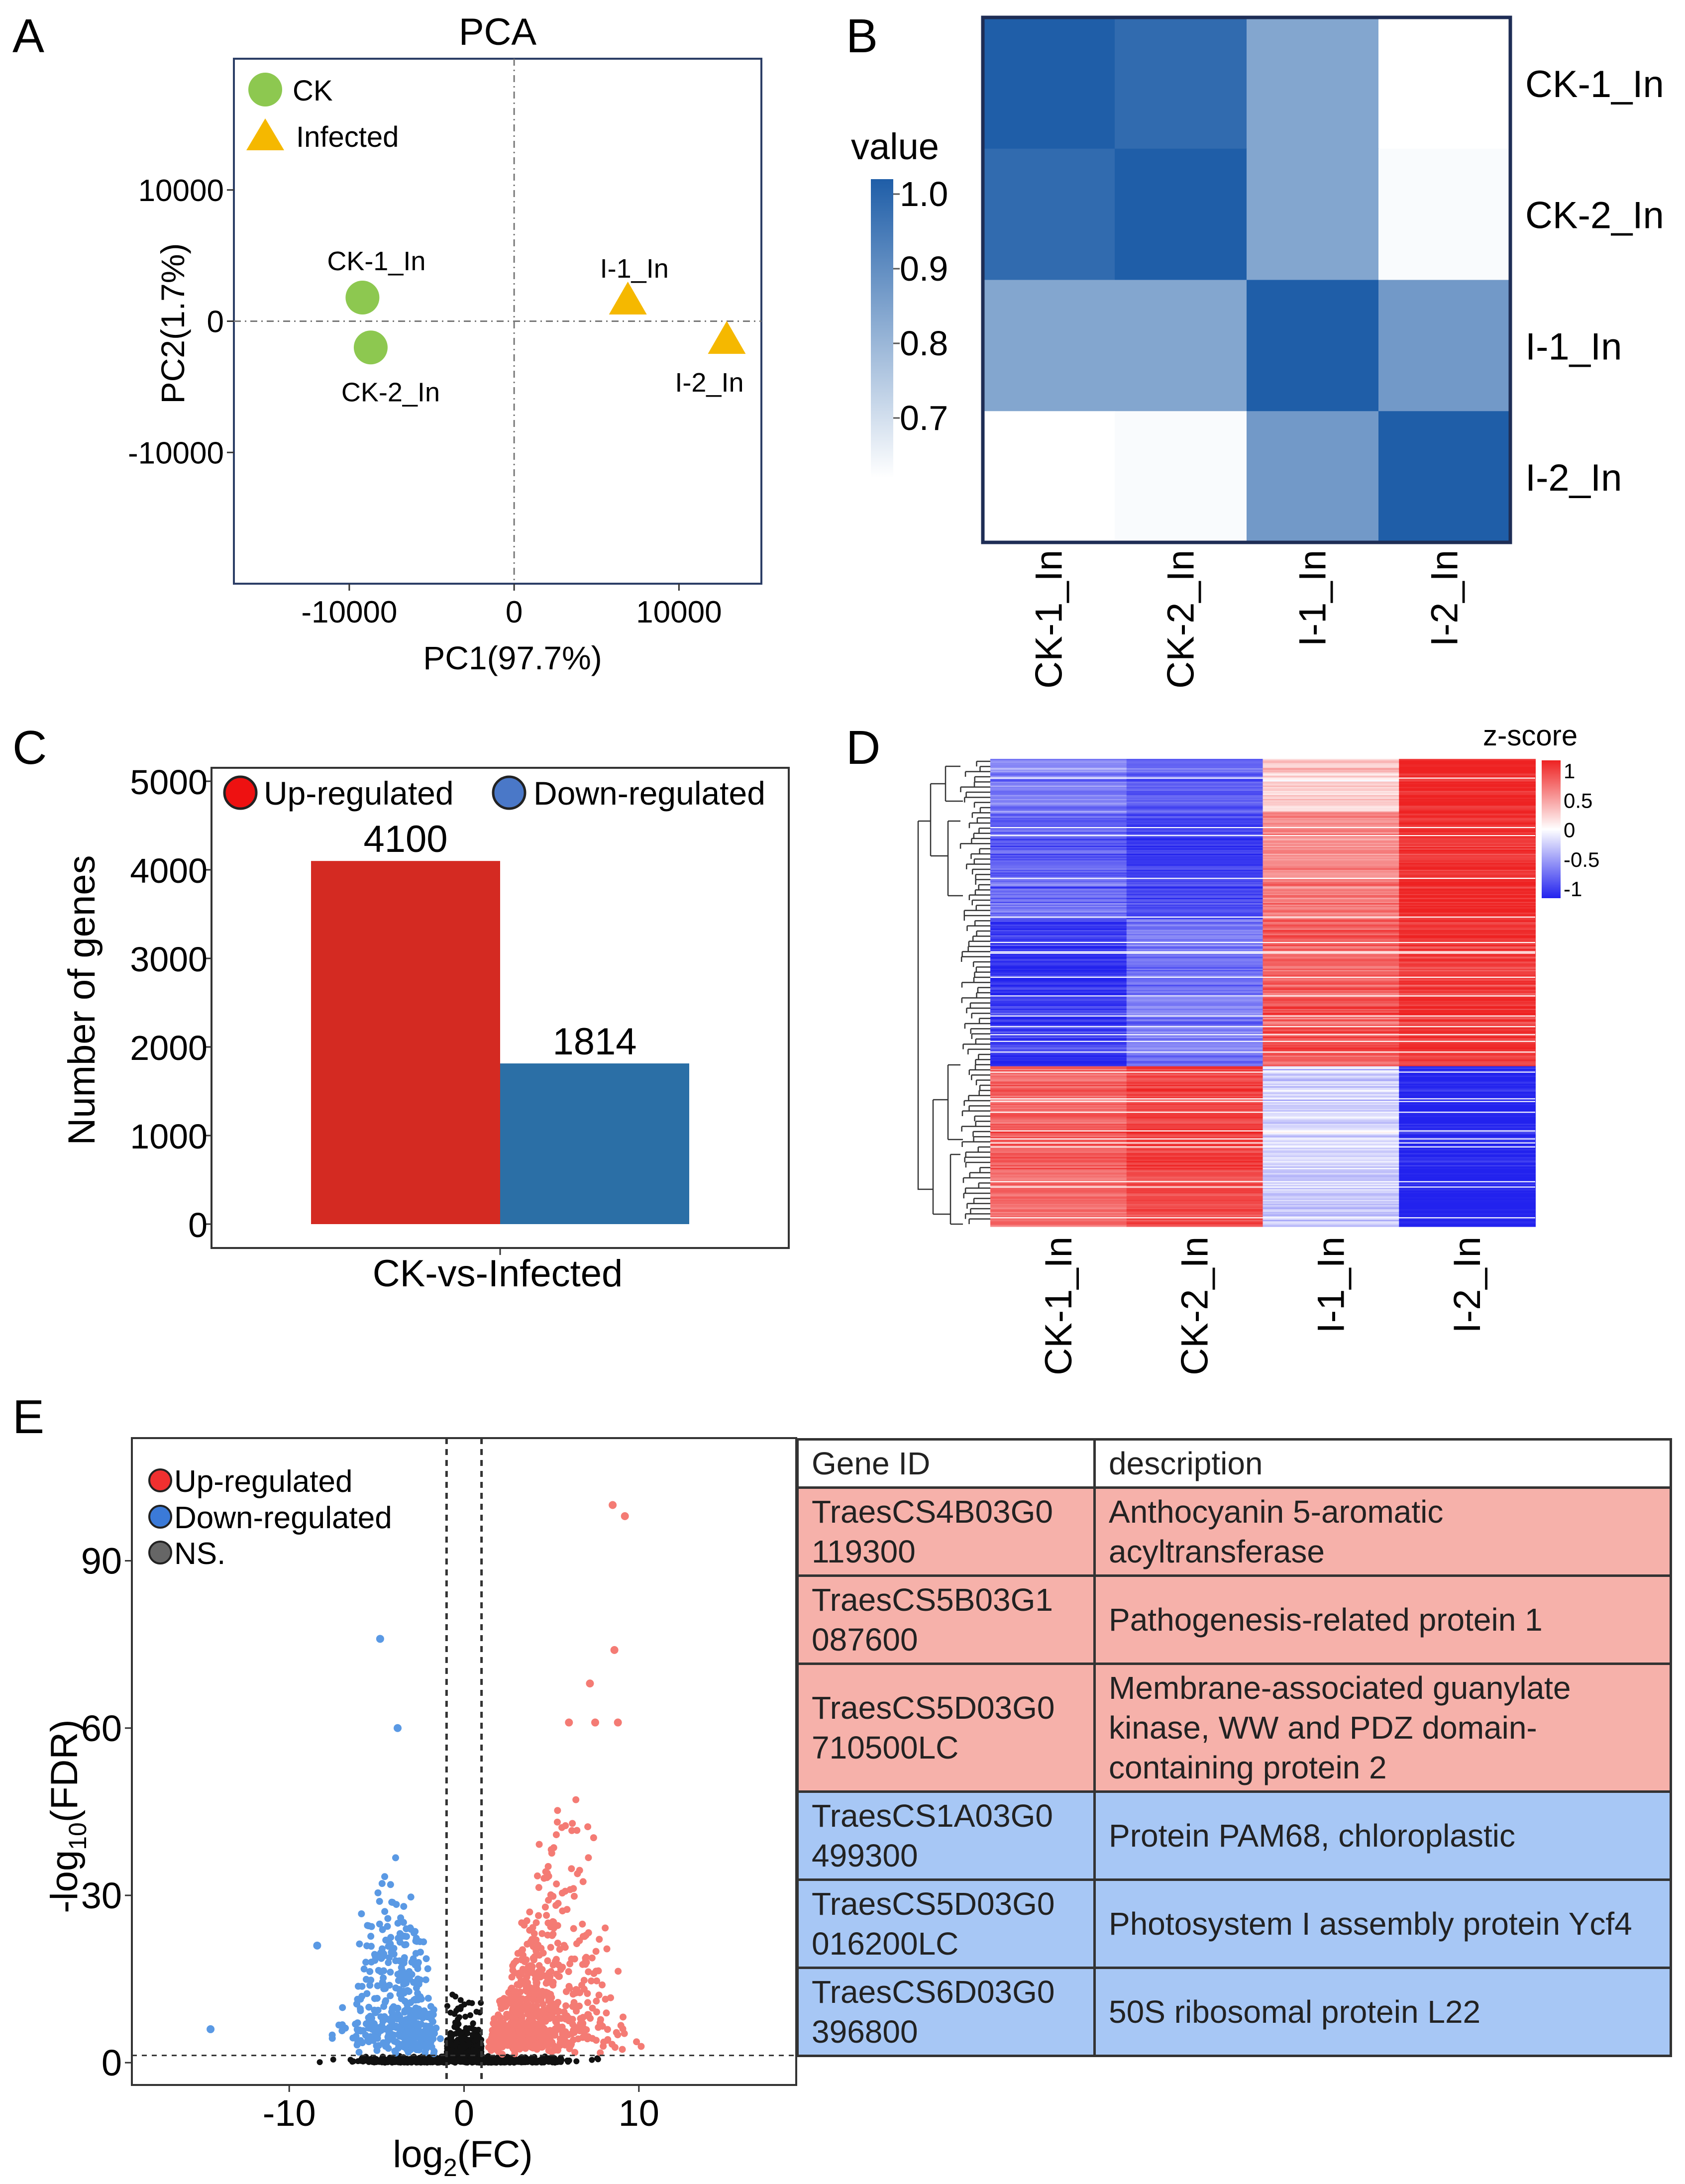  I want to click on volcano-legend-down-marker, so click(160, 1517).